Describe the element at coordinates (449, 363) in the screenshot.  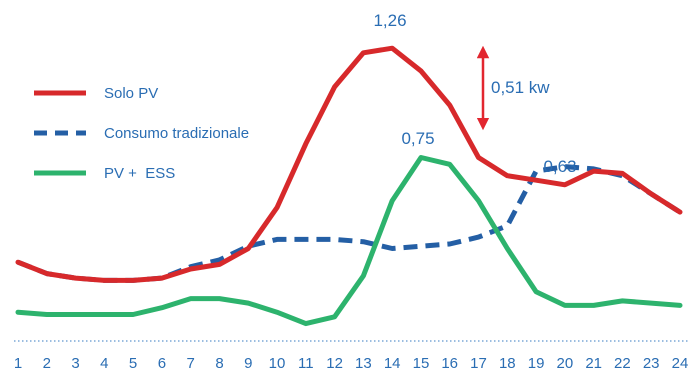
I see `x-tick-label: 16` at that location.